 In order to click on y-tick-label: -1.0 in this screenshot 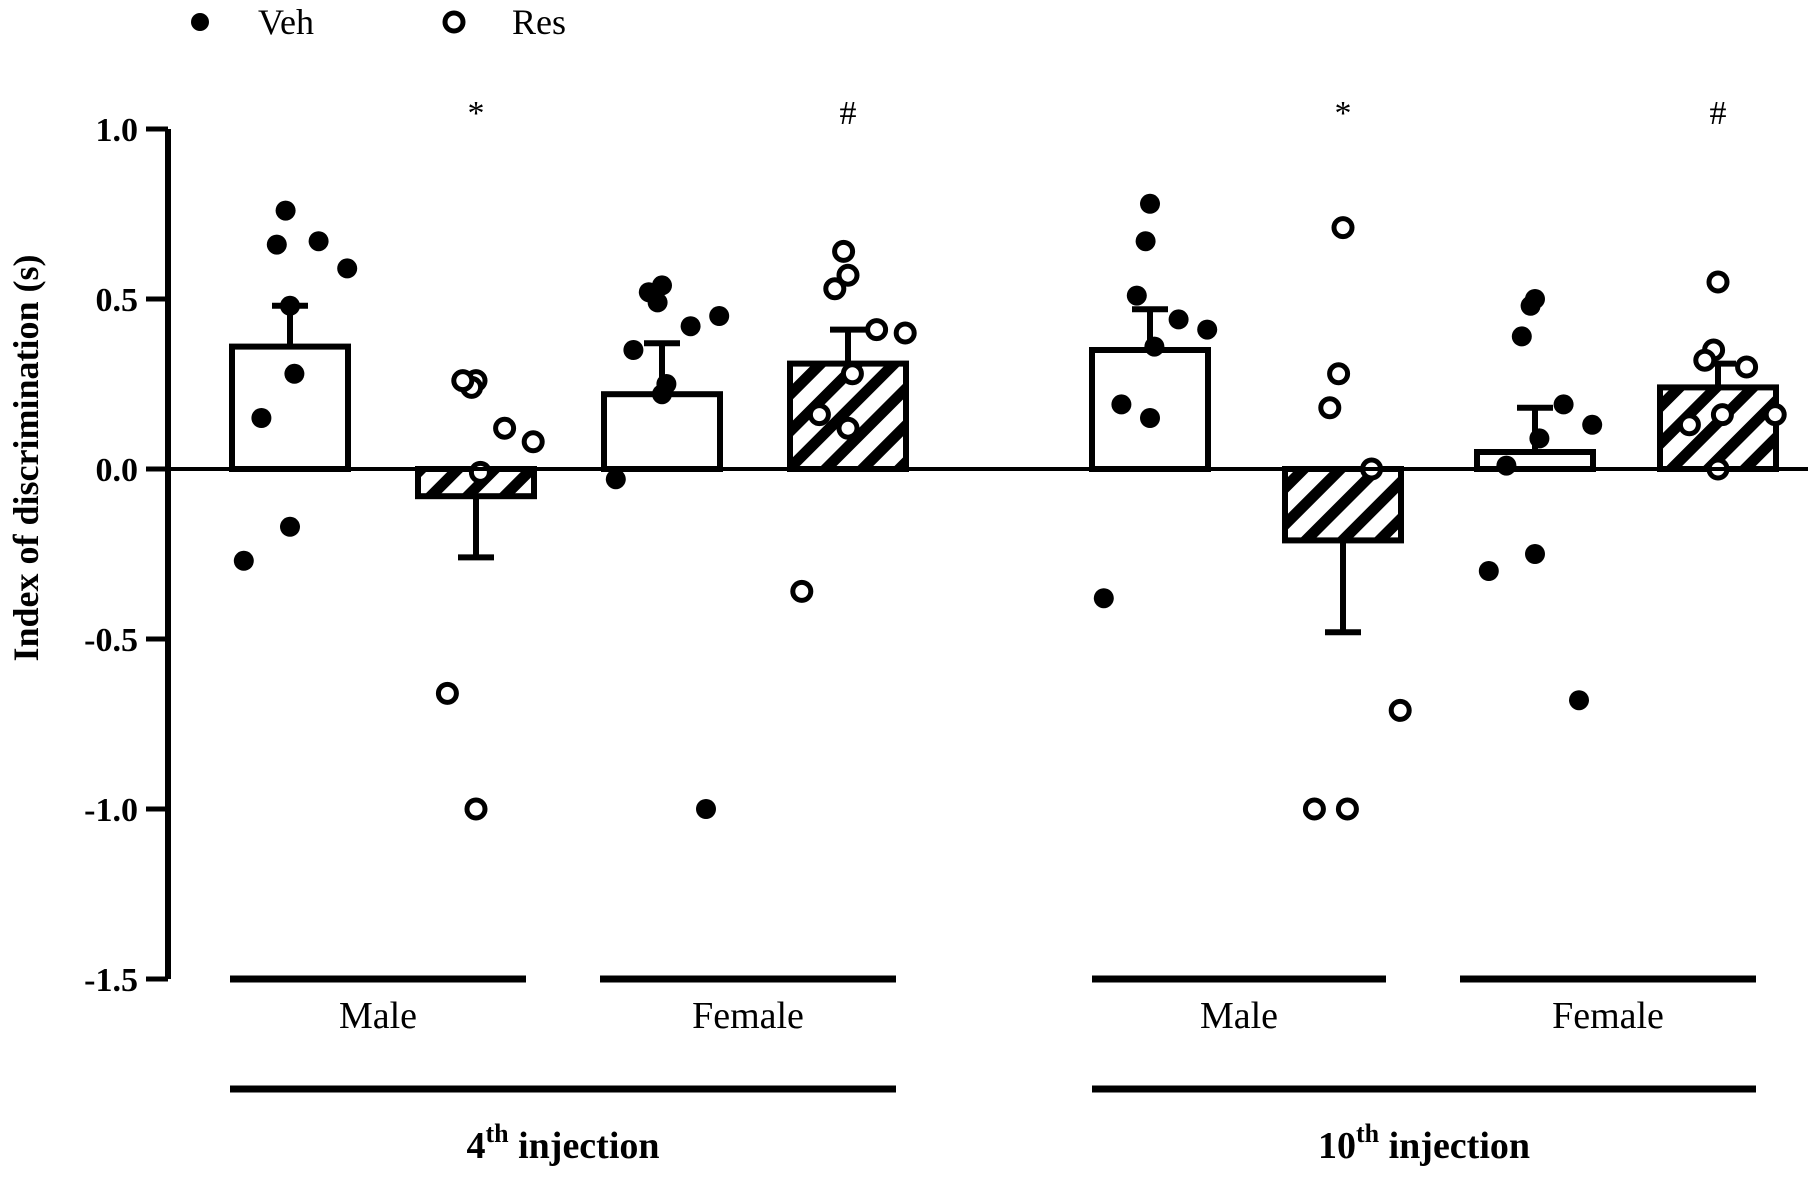, I will do `click(111, 810)`.